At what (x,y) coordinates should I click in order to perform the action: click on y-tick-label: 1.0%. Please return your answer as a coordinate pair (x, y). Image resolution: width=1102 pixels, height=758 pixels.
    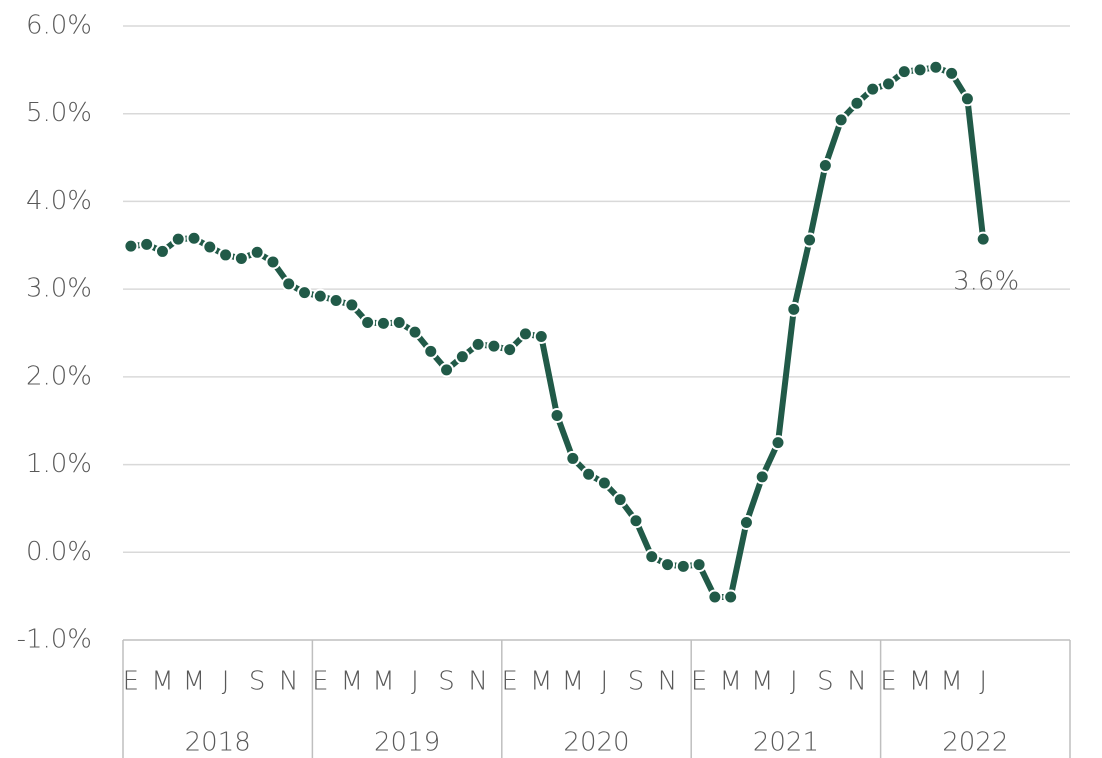
    Looking at the image, I should click on (59, 464).